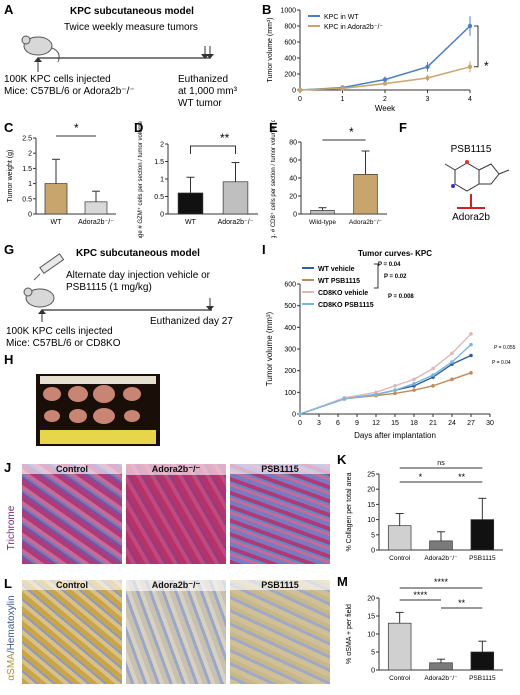 Image resolution: width=520 pixels, height=695 pixels. Describe the element at coordinates (8, 359) in the screenshot. I see `panel-letter-h: H` at that location.